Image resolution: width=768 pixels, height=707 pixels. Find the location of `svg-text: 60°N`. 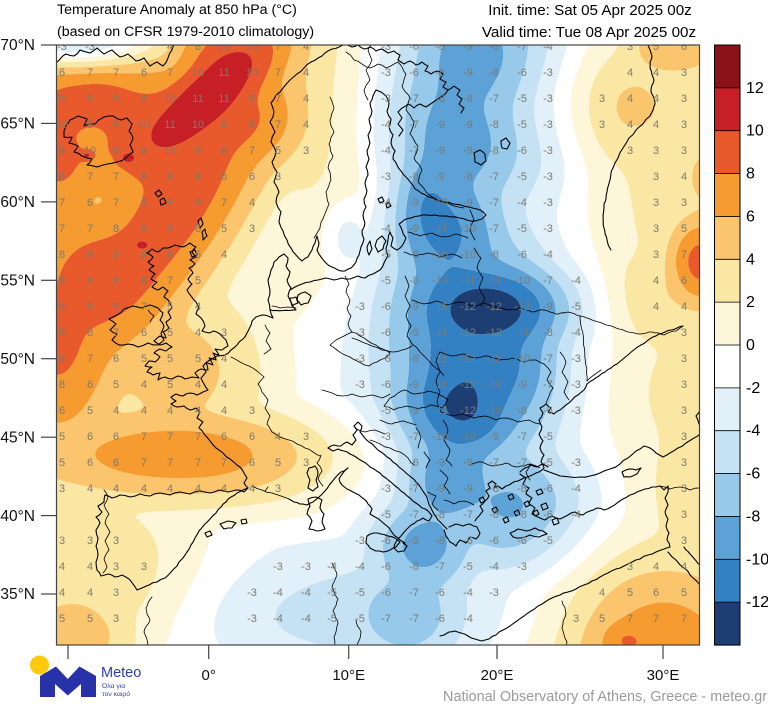

svg-text: 60°N is located at coordinates (17, 202).